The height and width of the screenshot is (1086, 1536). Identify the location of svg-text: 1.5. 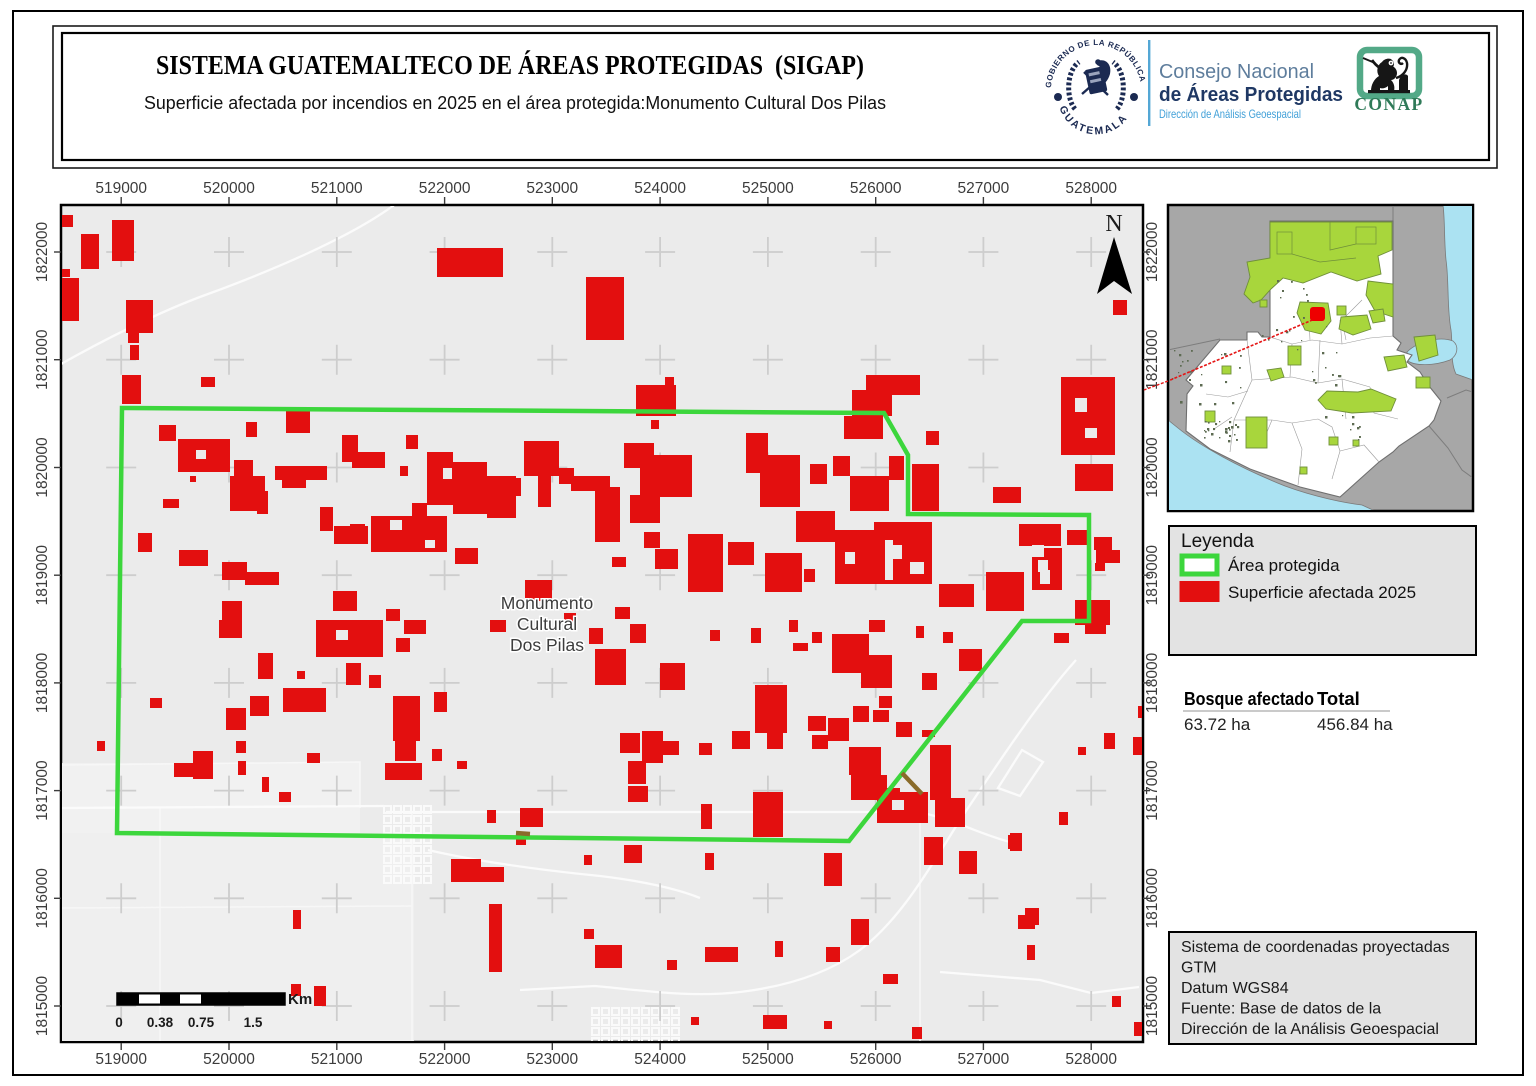
(253, 1022).